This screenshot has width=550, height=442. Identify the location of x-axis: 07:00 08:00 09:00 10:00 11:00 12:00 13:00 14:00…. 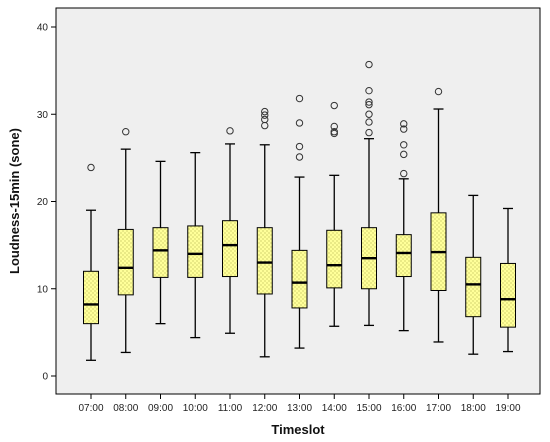
(299, 404).